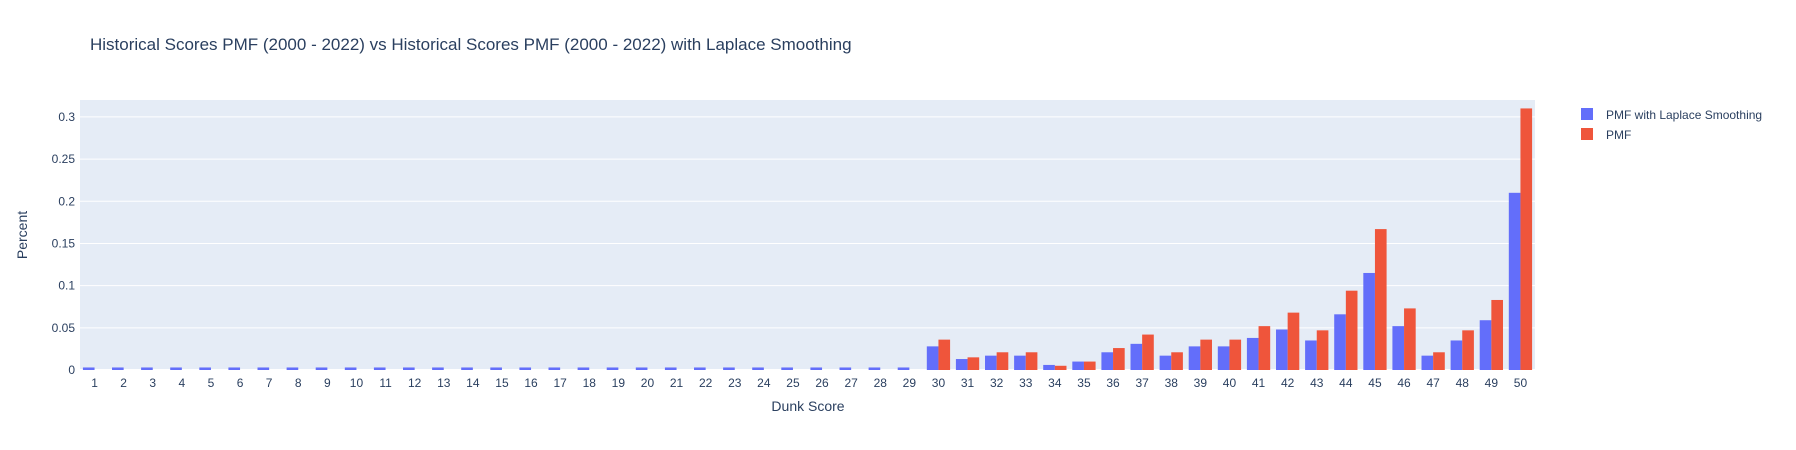 The image size is (1796, 450). Describe the element at coordinates (444, 383) in the screenshot. I see `x-tick-label: 13` at that location.